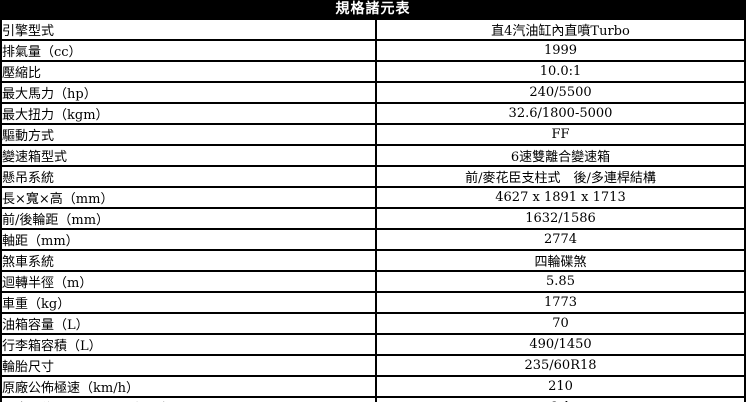 This screenshot has height=402, width=750. I want to click on table-row: 長×寬×高（mm） 4627 x 1891 x 1713, so click(373, 197).